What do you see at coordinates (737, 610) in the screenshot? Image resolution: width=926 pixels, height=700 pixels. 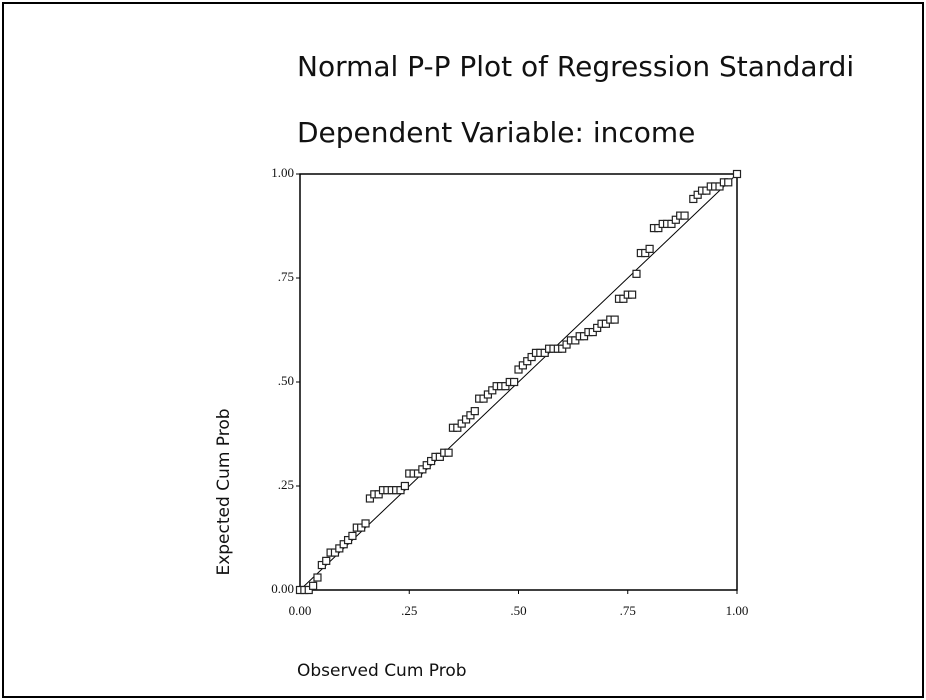 I see `x-tick-label: 1.00` at bounding box center [737, 610].